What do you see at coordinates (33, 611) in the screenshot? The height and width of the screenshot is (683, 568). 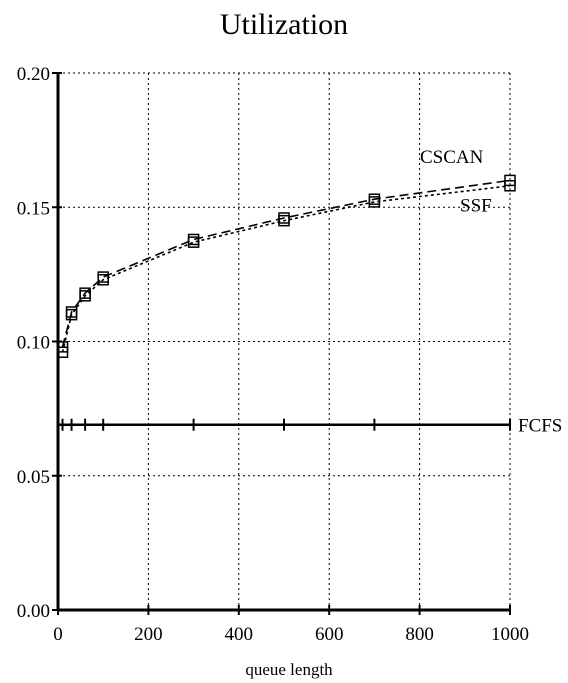 I see `y-tick-label: 0.00` at bounding box center [33, 611].